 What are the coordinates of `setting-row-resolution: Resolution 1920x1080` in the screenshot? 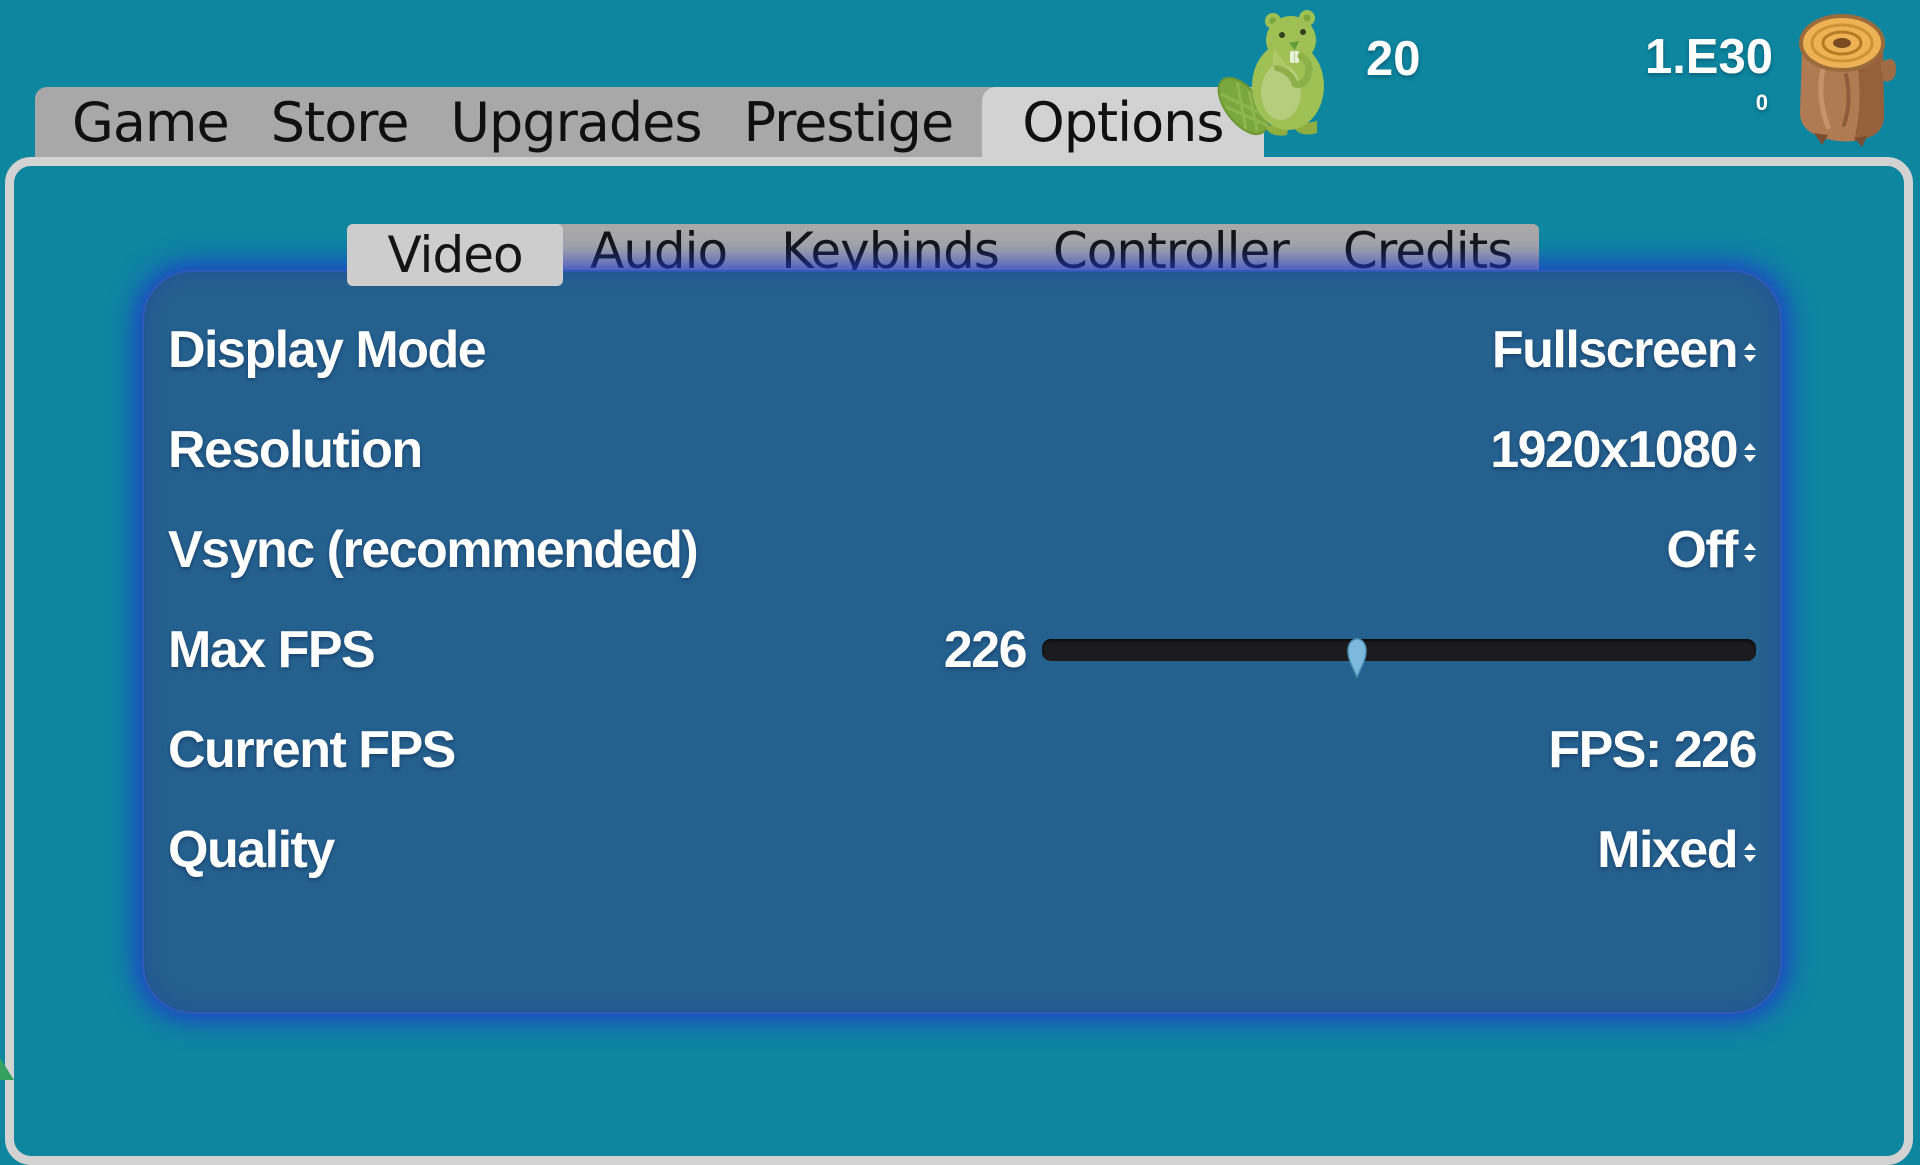 It's located at (962, 450).